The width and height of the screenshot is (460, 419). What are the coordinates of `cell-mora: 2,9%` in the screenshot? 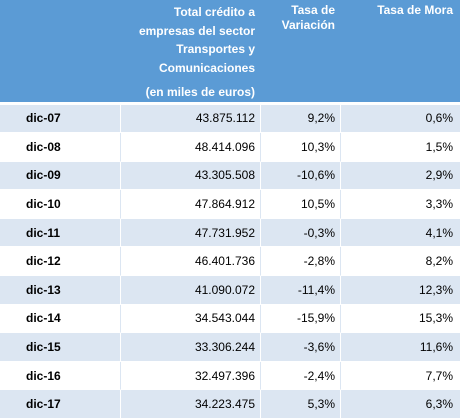 It's located at (400, 176).